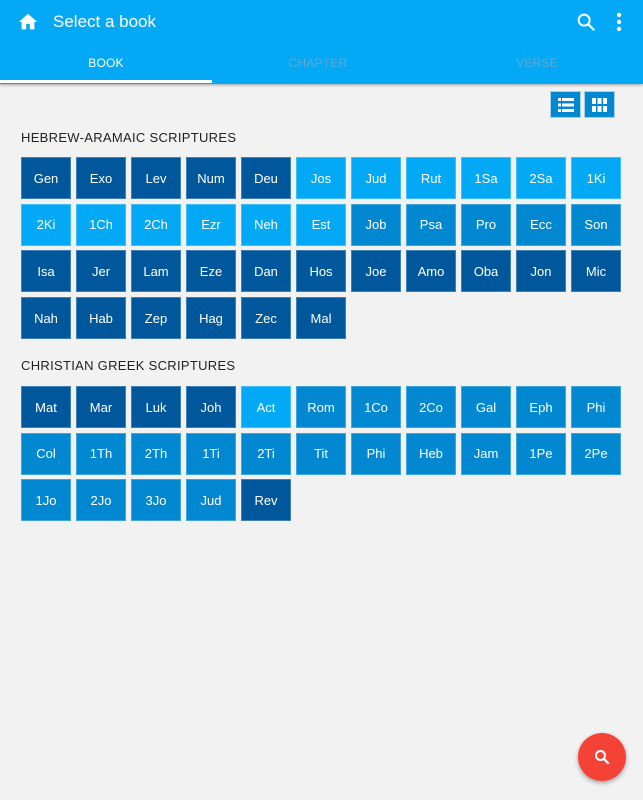 This screenshot has width=643, height=800. I want to click on book-tile: Rom, so click(321, 407).